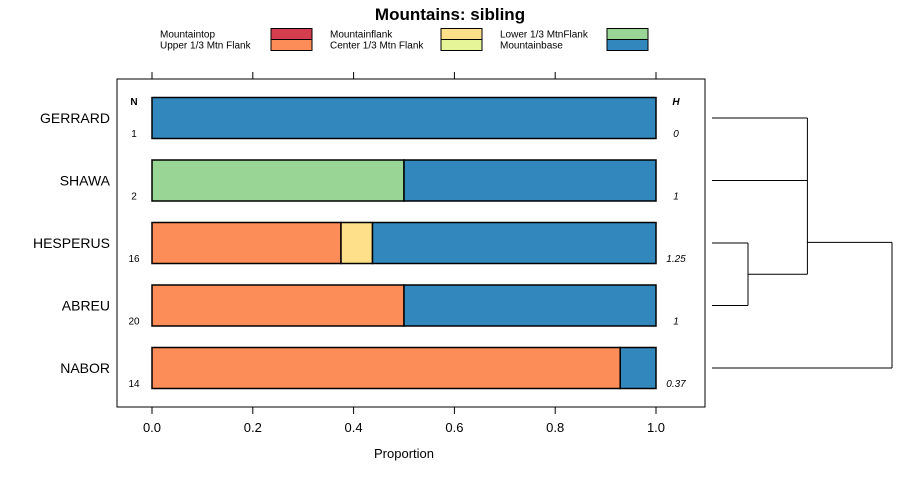 The height and width of the screenshot is (480, 900). What do you see at coordinates (404, 118) in the screenshot?
I see `bar-gerrard-mountainbase` at bounding box center [404, 118].